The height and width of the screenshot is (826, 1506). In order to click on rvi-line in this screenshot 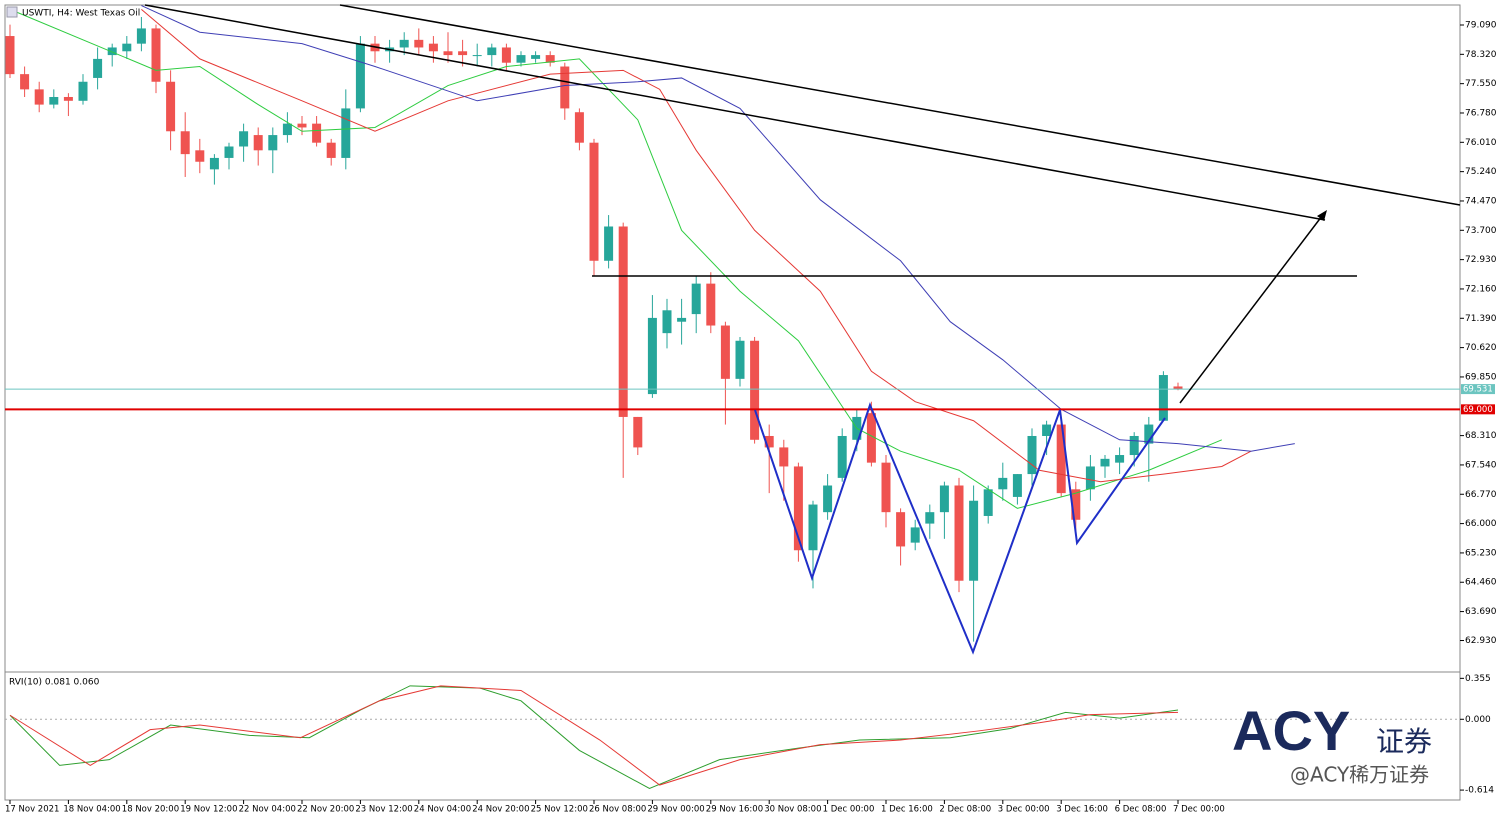, I will do `click(594, 735)`.